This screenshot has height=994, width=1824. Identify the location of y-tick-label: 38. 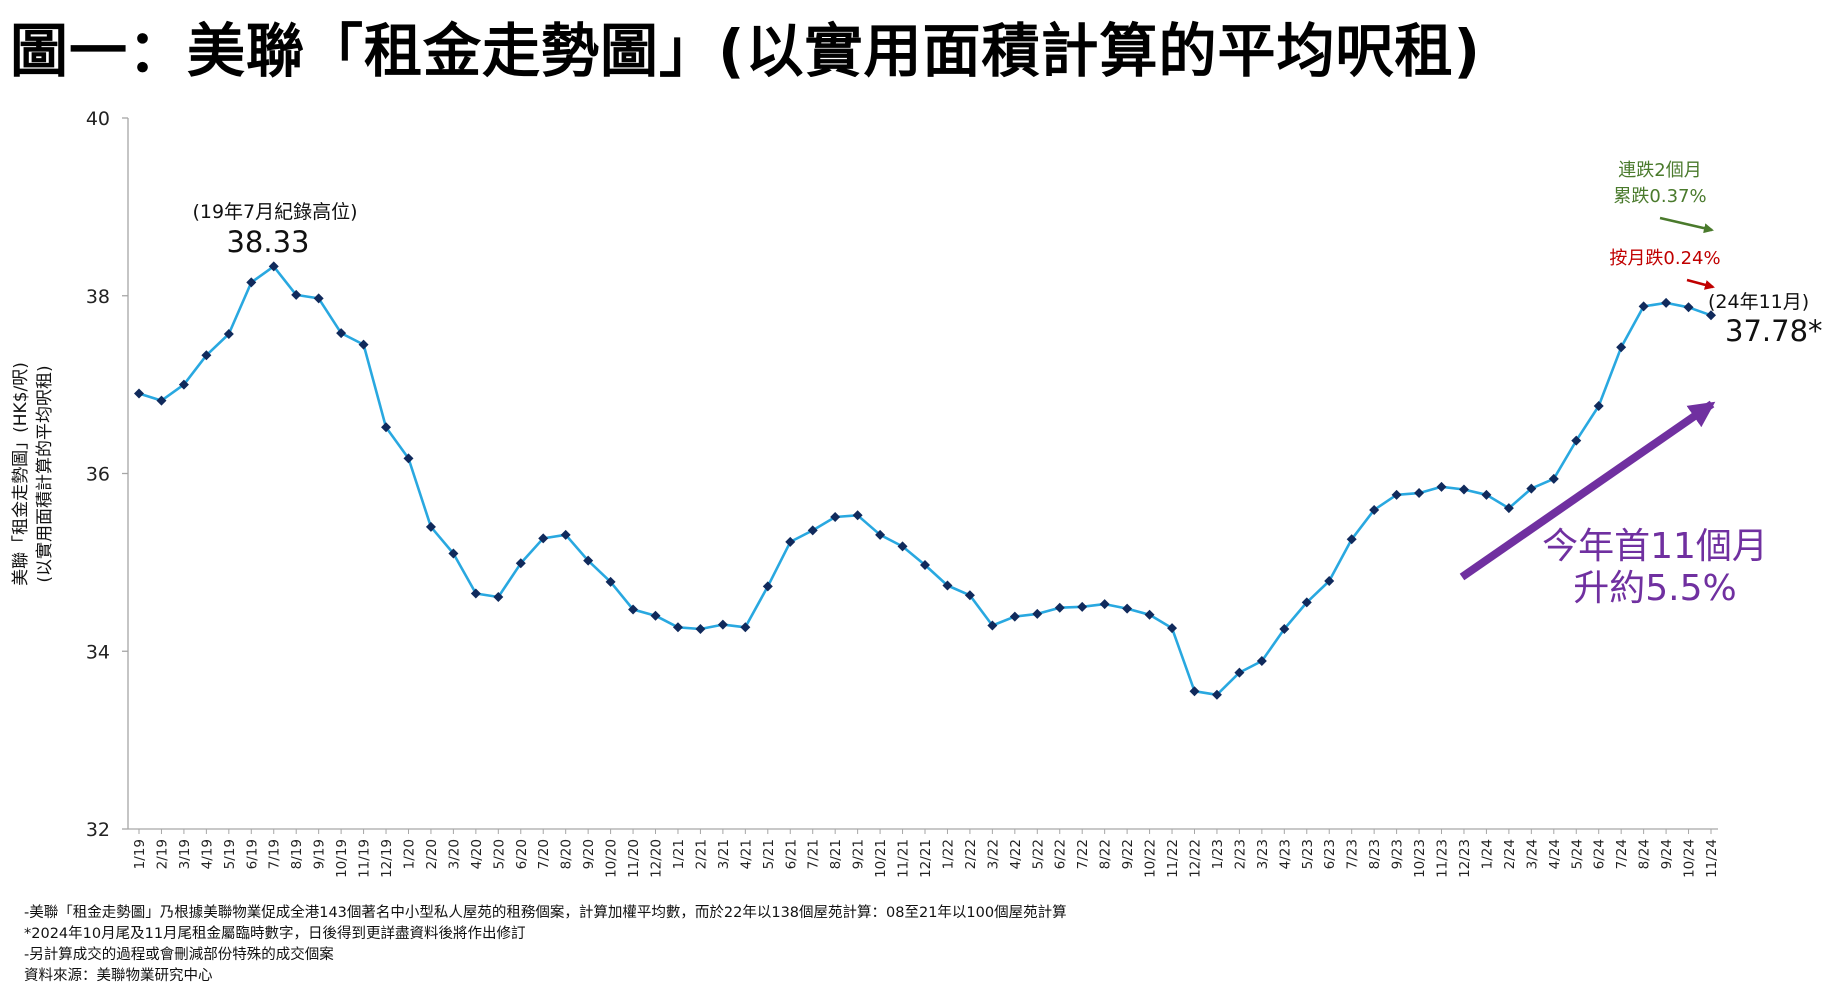
(98, 297).